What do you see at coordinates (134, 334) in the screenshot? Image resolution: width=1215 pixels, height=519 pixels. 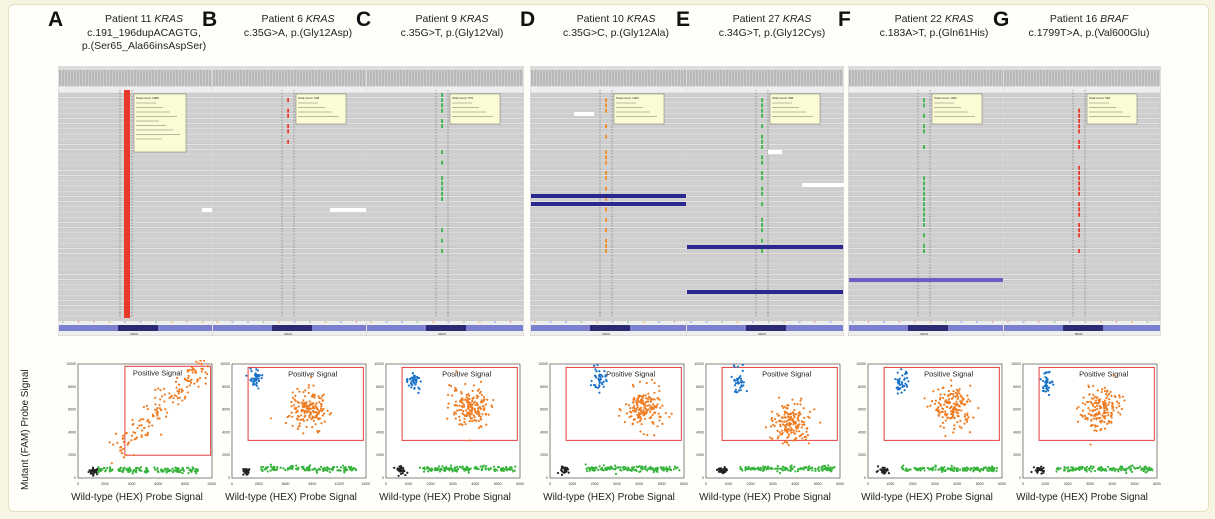 I see `gene-track-label: KRAS` at bounding box center [134, 334].